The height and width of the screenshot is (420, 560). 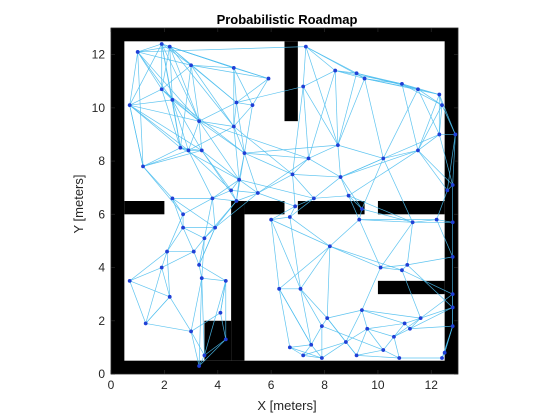 I want to click on y-tick-label: 2, so click(x=101, y=321).